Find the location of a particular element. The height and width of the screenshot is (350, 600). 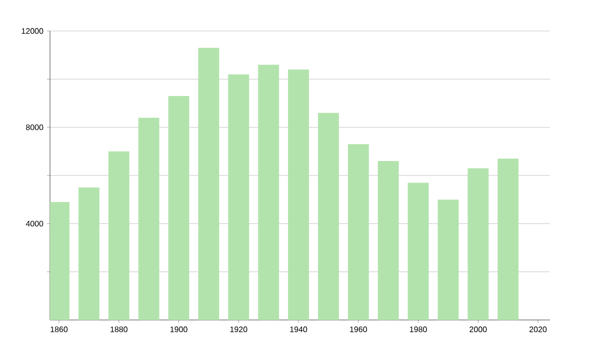

x-tick-label: 1920 is located at coordinates (239, 329).